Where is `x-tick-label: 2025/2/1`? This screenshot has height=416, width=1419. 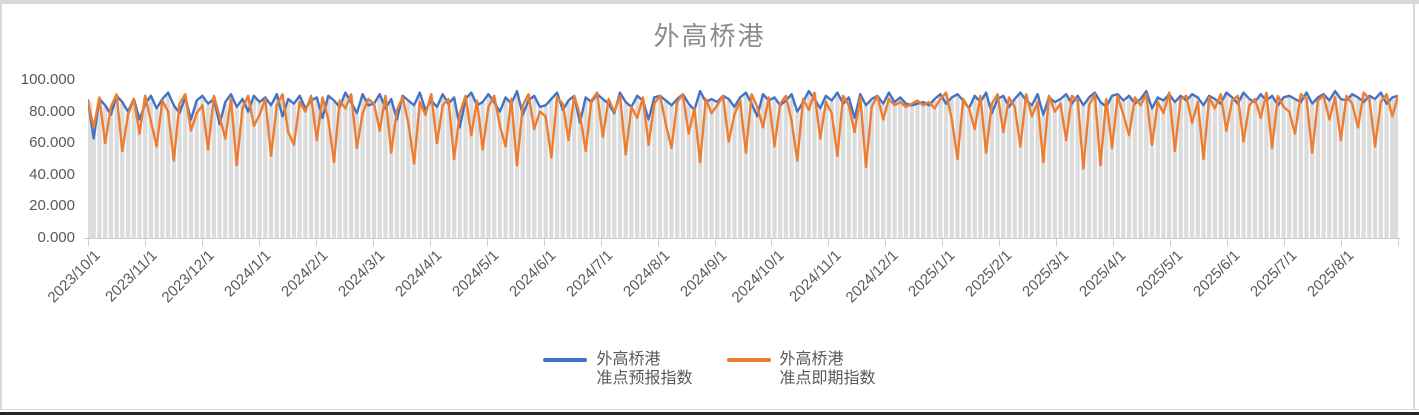
x-tick-label: 2025/2/1 is located at coordinates (989, 274).